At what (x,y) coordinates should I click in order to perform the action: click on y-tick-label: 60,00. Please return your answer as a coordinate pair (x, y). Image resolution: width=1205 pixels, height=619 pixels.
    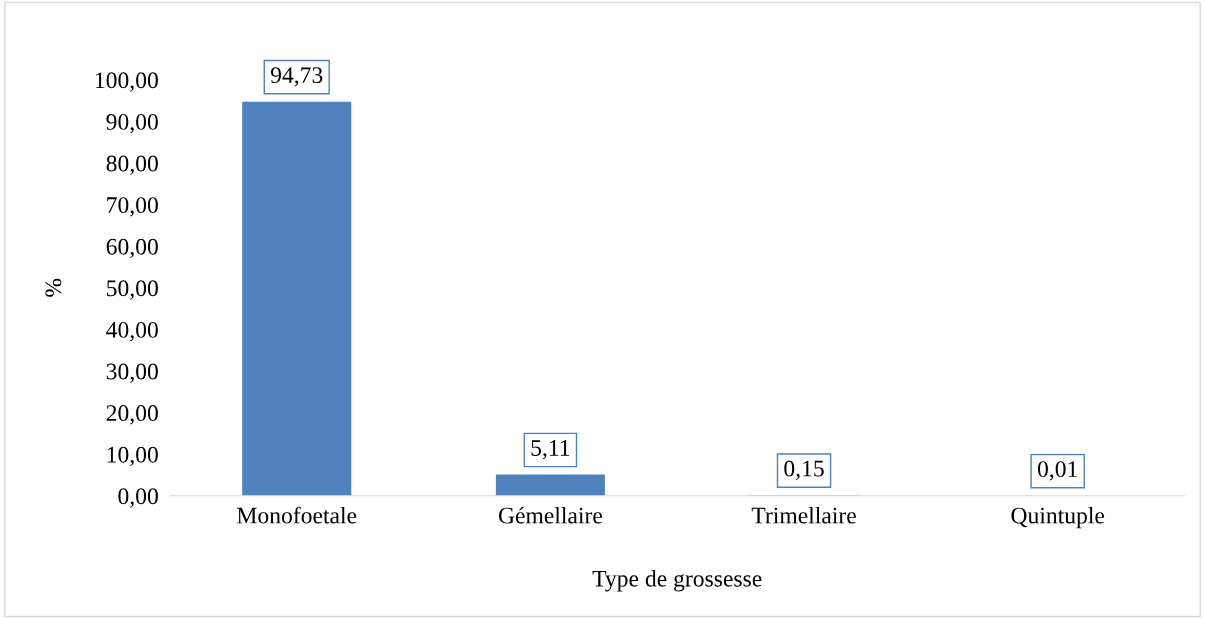
    Looking at the image, I should click on (132, 248).